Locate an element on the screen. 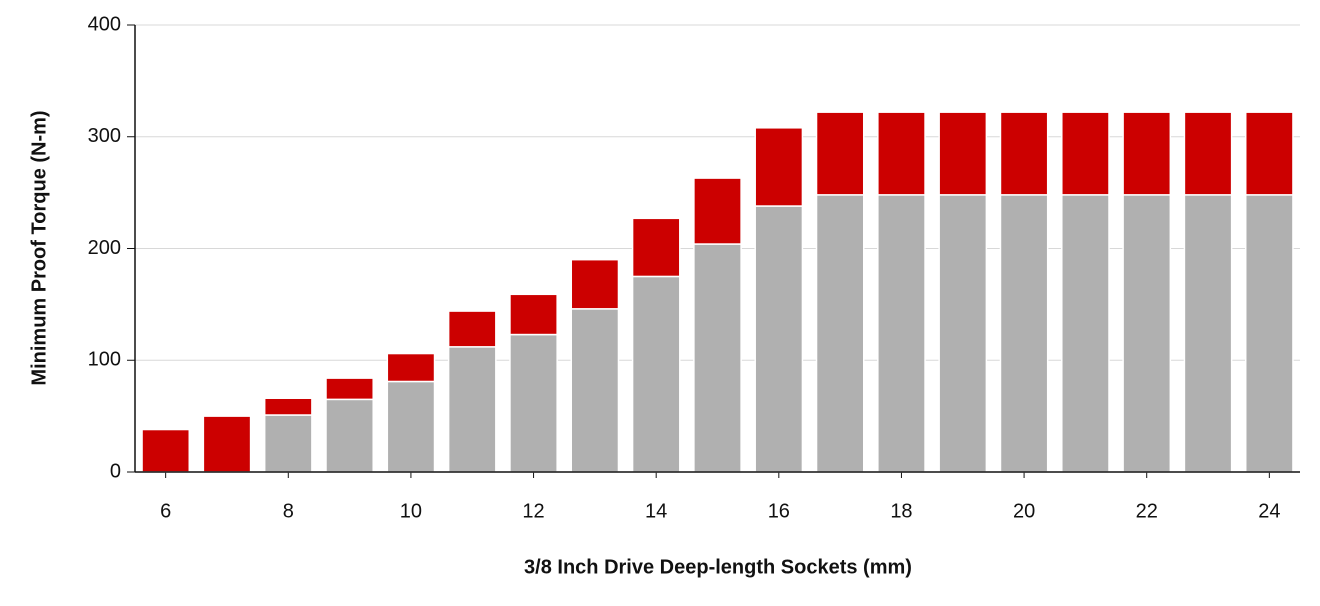  x-tick-label: 6 is located at coordinates (165, 511).